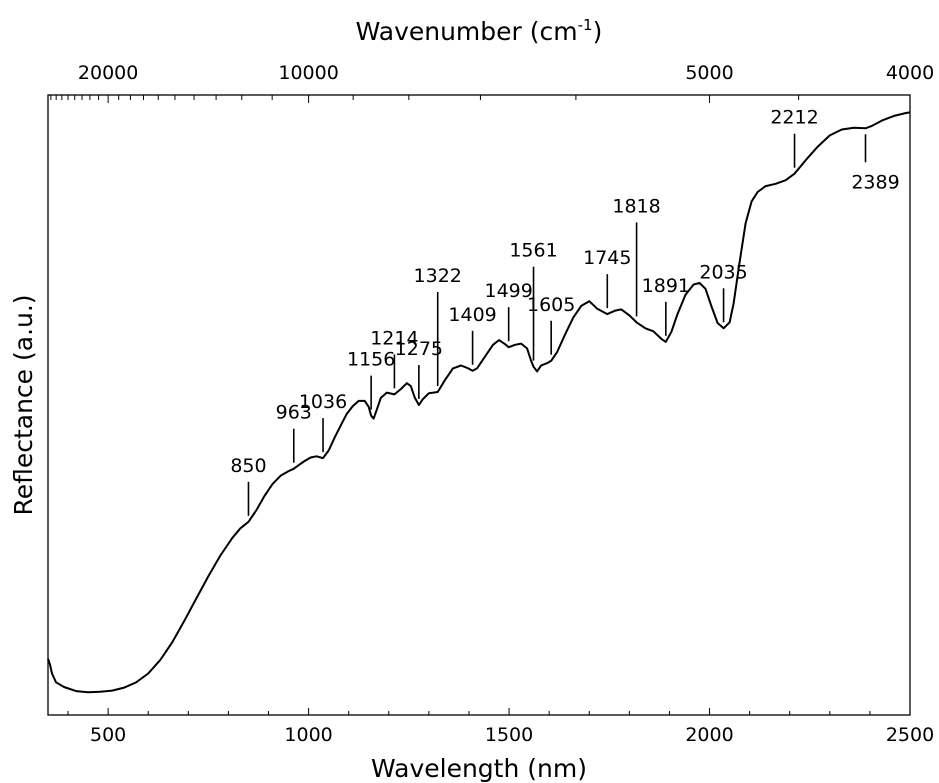 The height and width of the screenshot is (783, 939). I want to click on annotation-label: 1322, so click(438, 276).